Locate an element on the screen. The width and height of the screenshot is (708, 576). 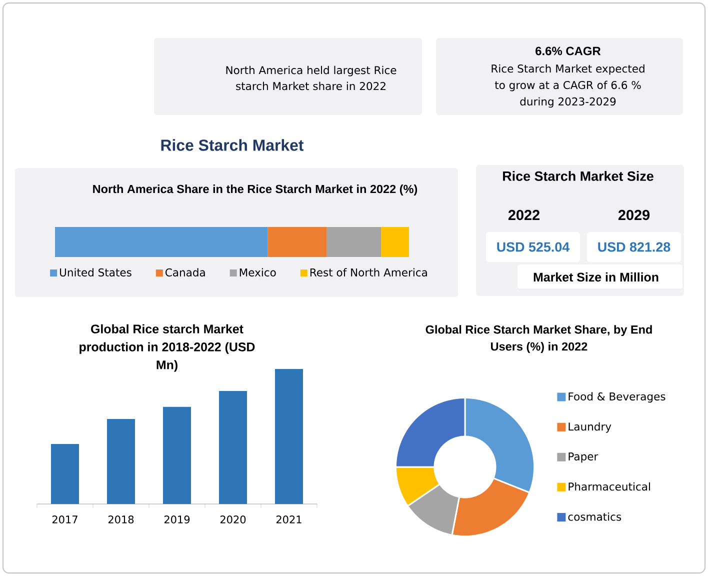
text: North America held largest Rice starch Market share in 2022 is located at coordinates (311, 78).